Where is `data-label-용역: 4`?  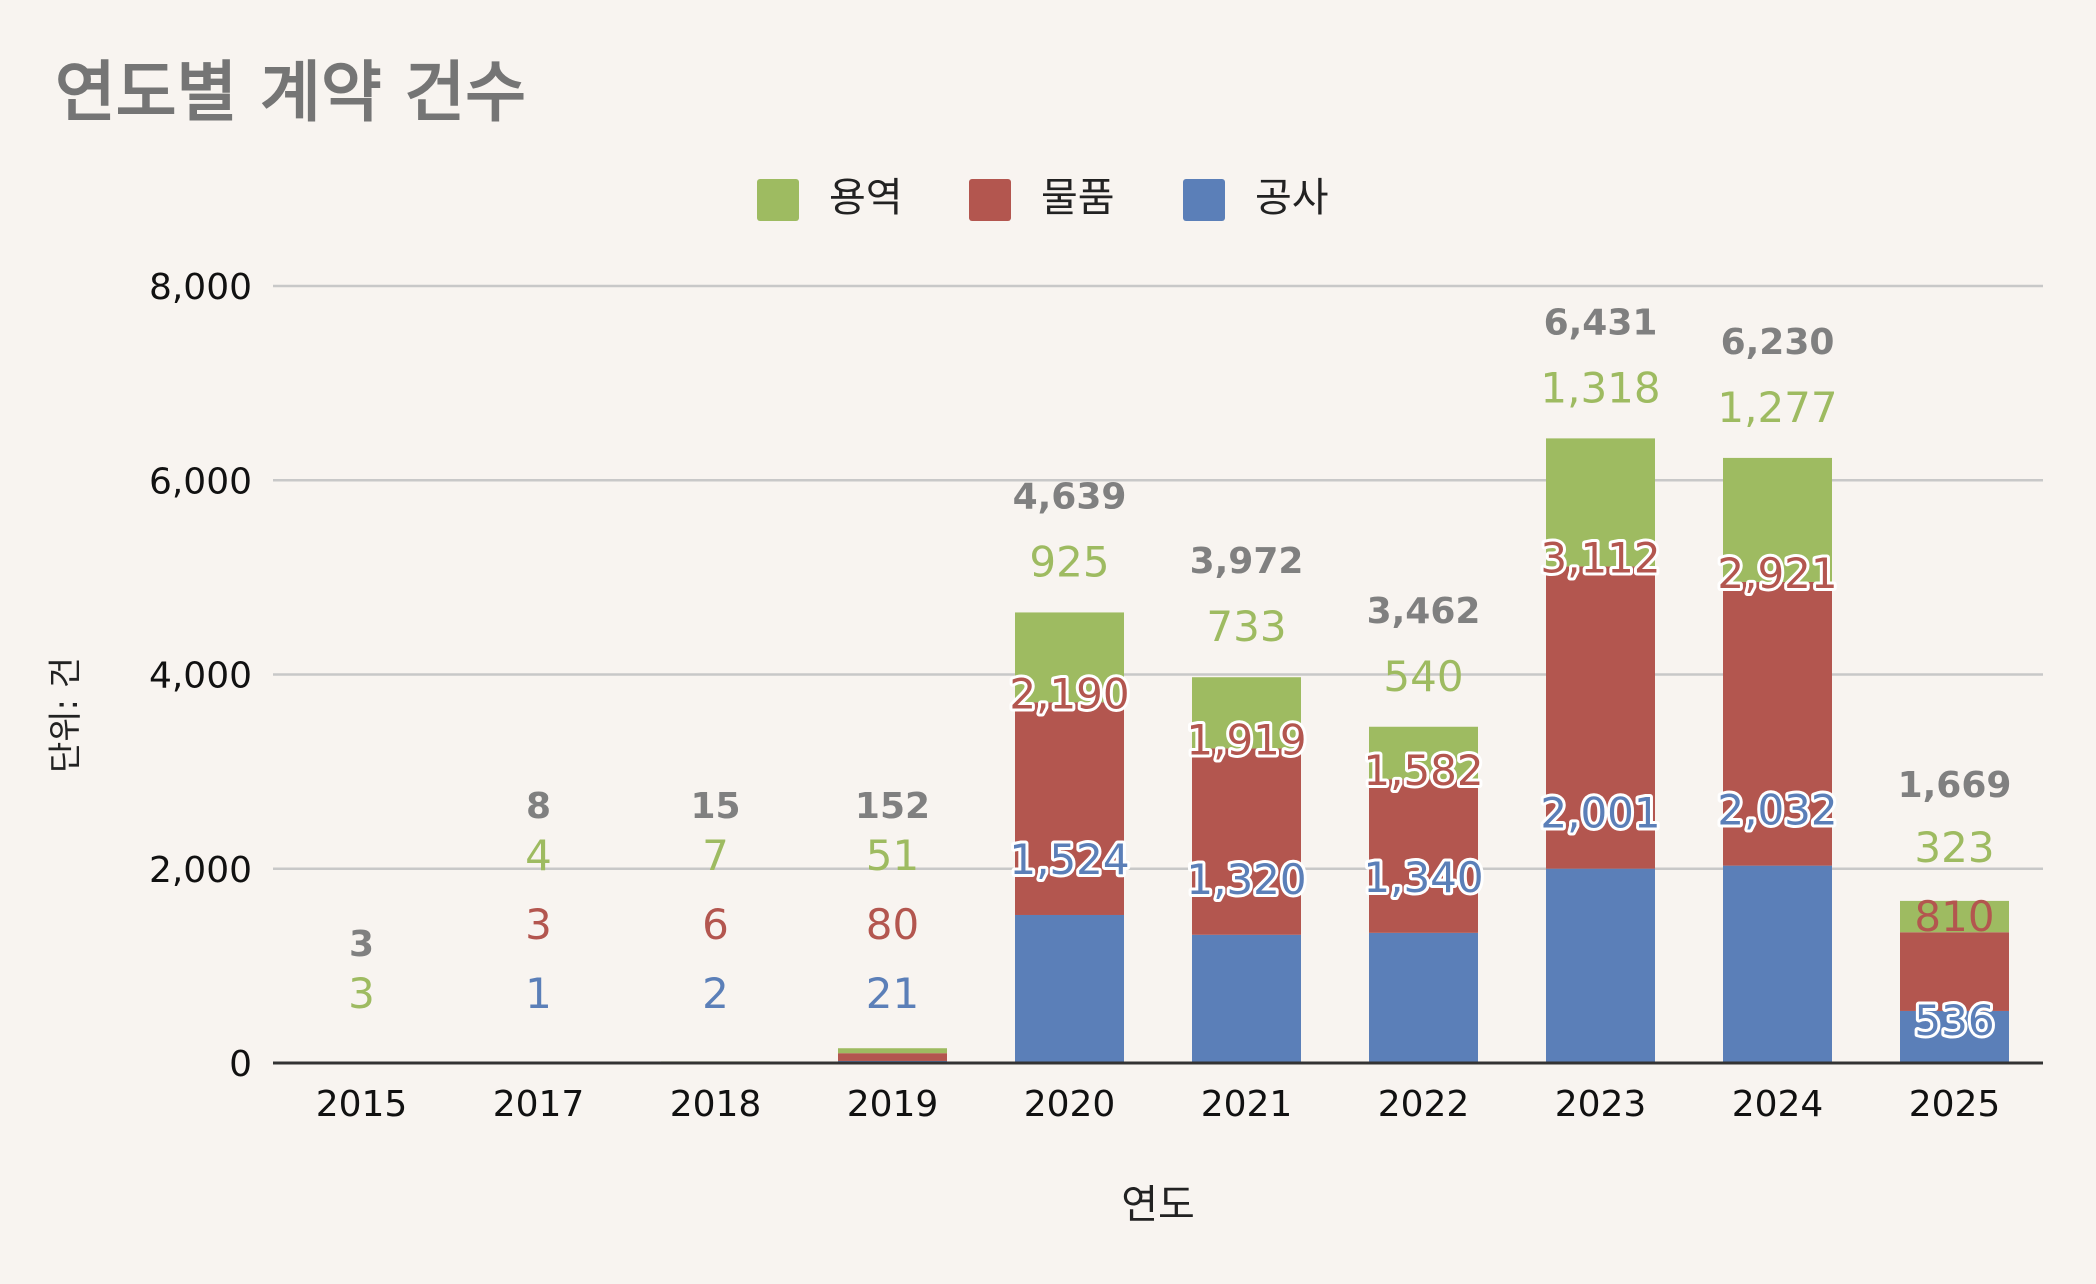 data-label-용역: 4 is located at coordinates (538, 855).